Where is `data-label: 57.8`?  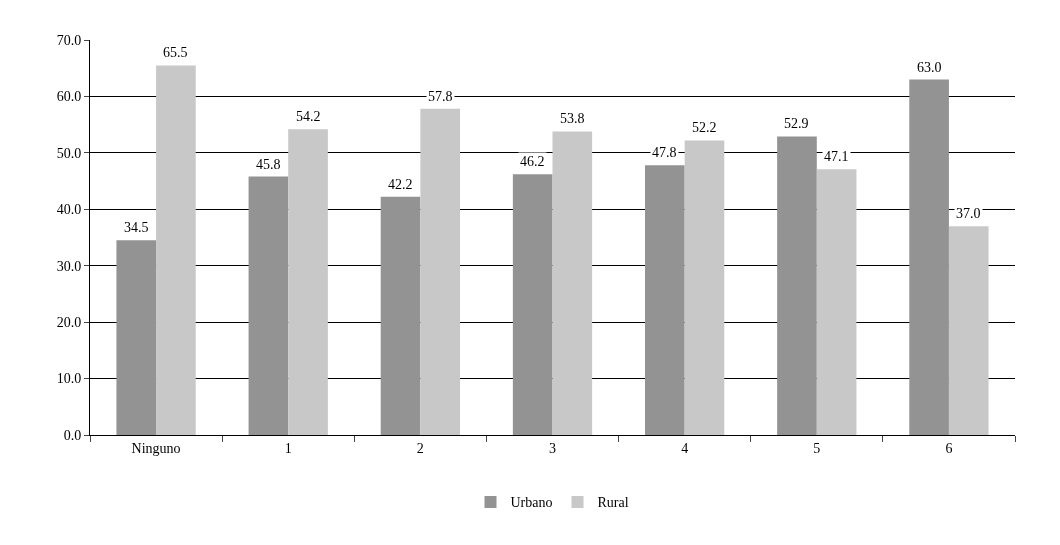 data-label: 57.8 is located at coordinates (440, 96).